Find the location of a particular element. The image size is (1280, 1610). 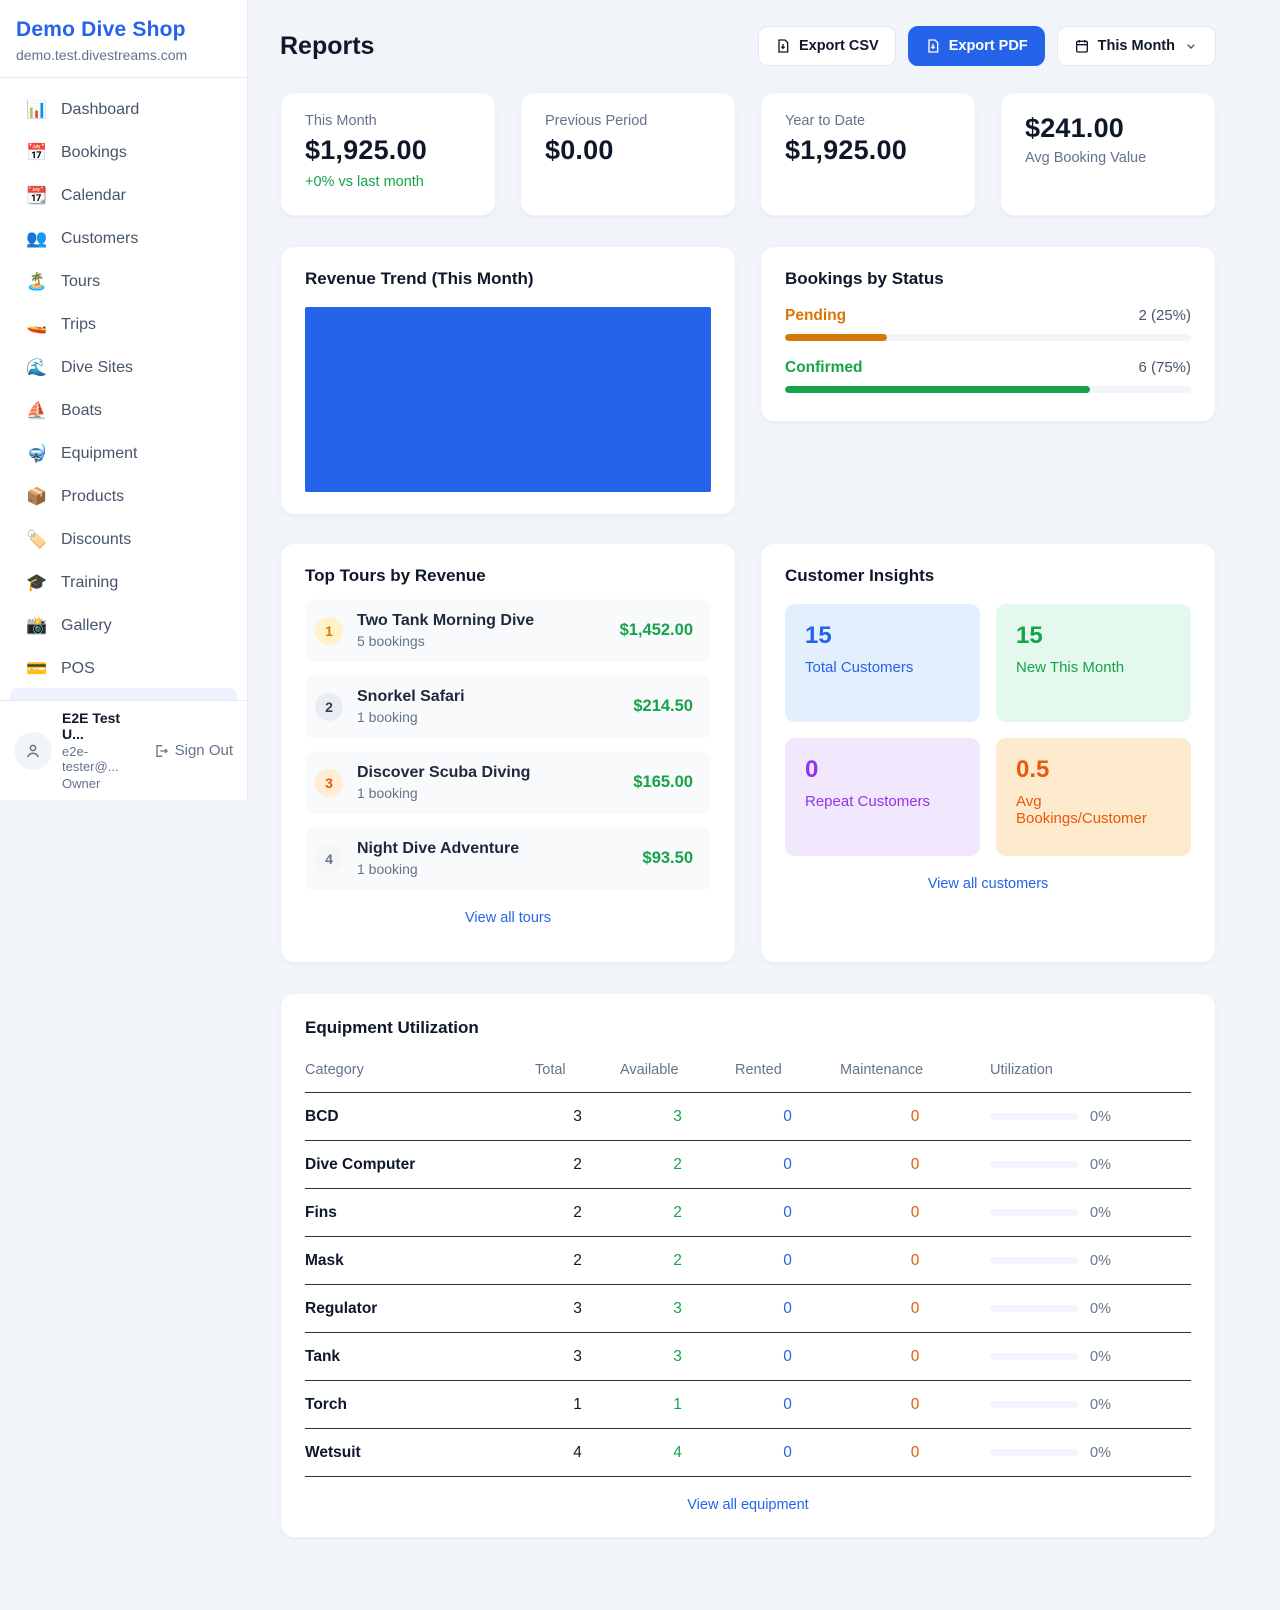

col-utilization: Utilization is located at coordinates (1090, 1072).